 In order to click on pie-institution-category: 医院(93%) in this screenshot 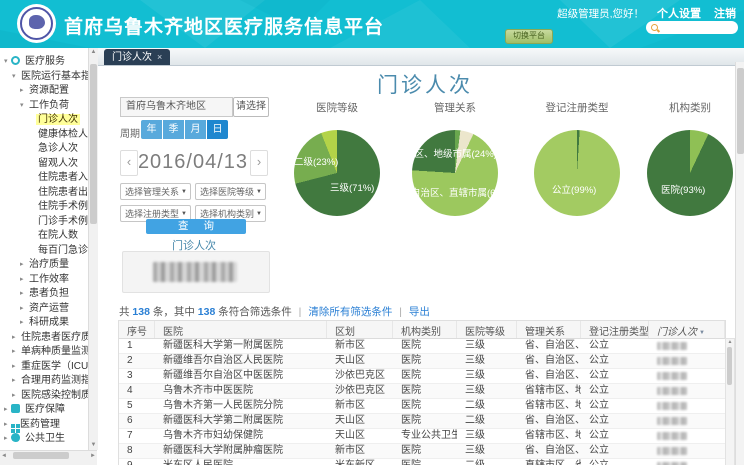, I will do `click(690, 173)`.